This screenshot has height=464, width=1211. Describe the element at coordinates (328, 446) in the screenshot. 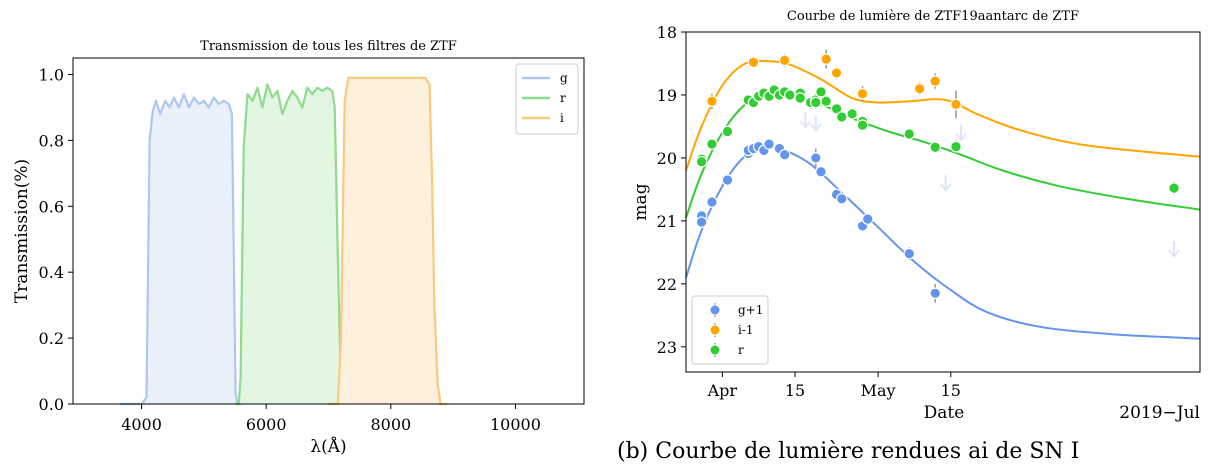

I see `x-axis-label: λ(Å)` at that location.